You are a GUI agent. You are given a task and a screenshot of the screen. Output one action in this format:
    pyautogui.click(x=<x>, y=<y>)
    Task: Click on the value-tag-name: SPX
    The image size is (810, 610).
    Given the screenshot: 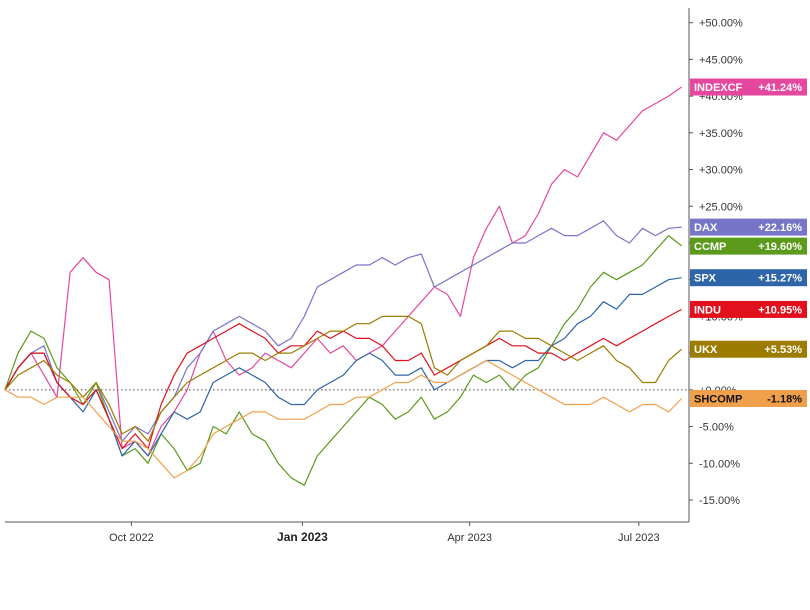 What is the action you would take?
    pyautogui.click(x=705, y=279)
    